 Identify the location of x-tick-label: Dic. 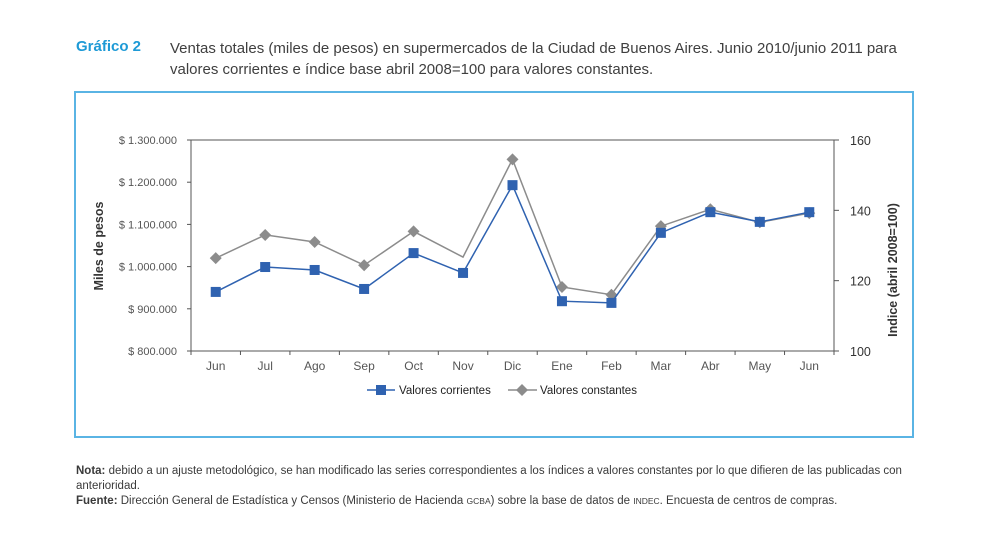
(512, 366).